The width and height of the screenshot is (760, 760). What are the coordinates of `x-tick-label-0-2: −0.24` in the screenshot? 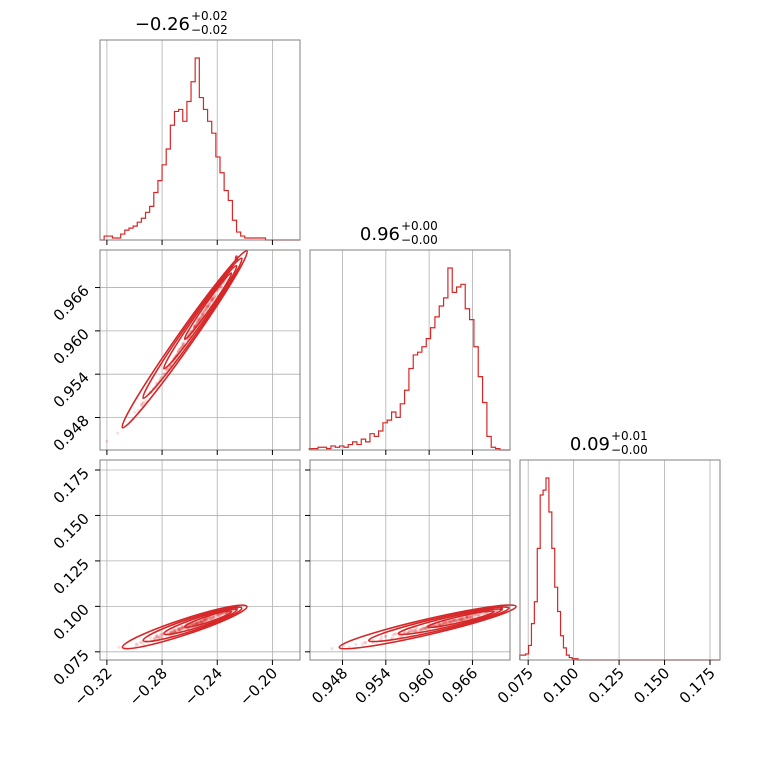 It's located at (203, 686).